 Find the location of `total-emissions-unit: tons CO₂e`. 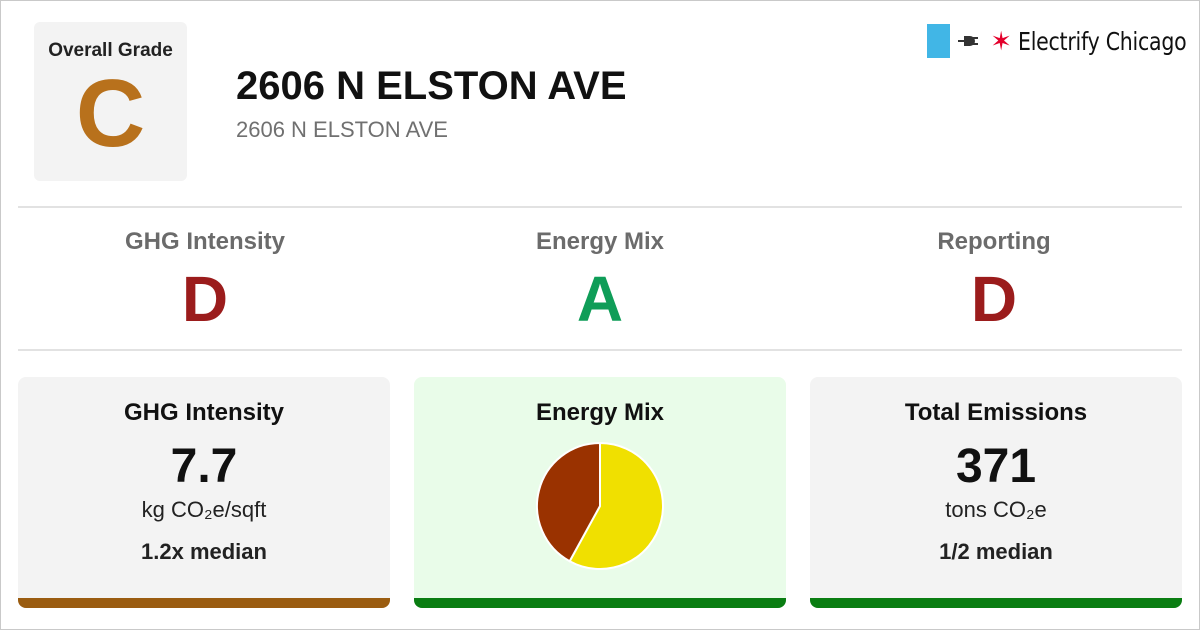

total-emissions-unit: tons CO₂e is located at coordinates (996, 509).